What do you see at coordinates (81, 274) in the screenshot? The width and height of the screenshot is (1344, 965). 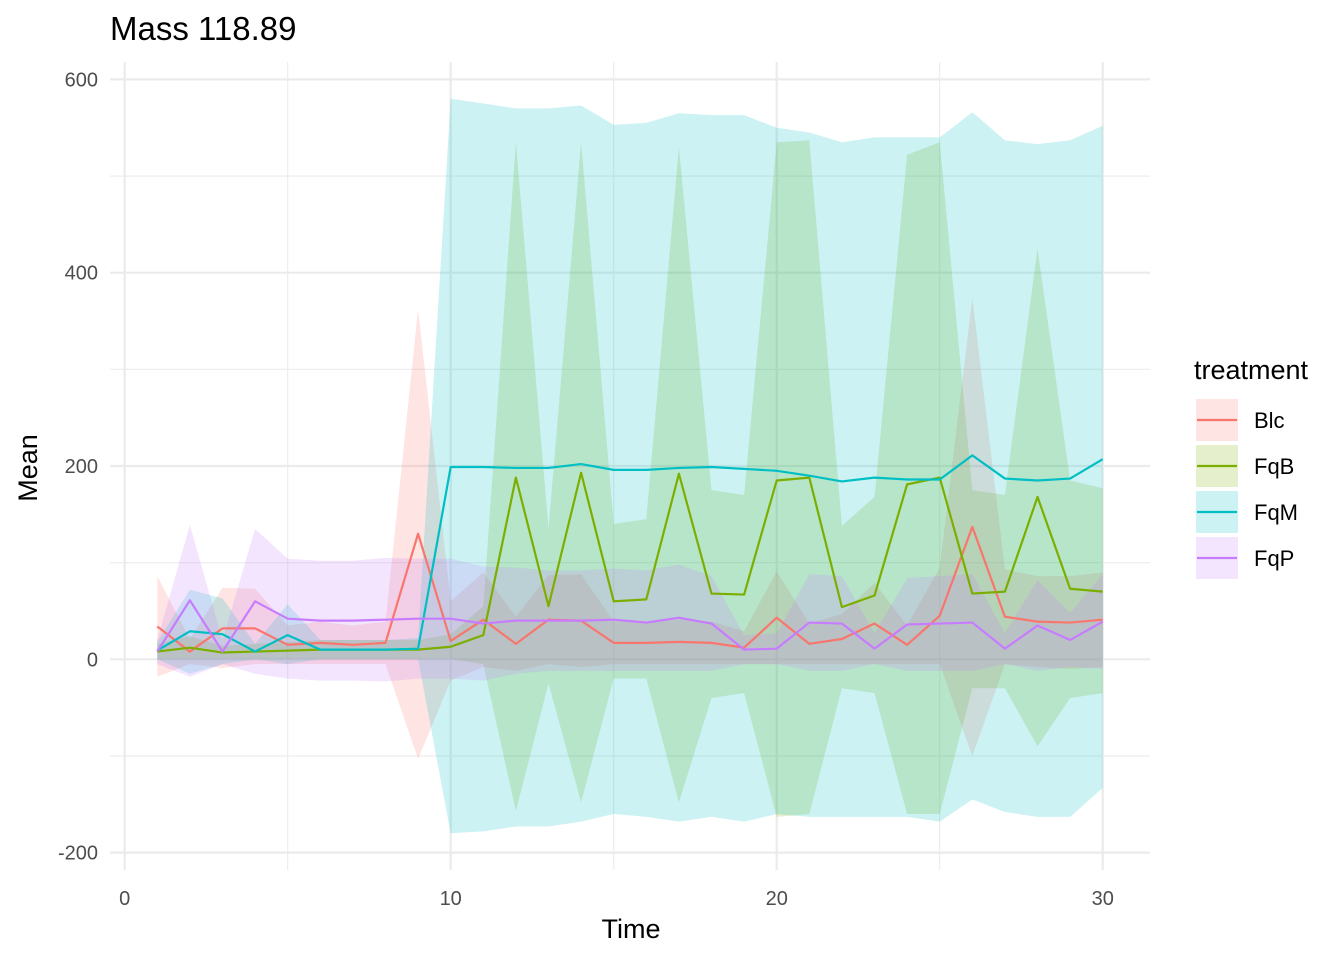 I see `y-tick-label: 400` at bounding box center [81, 274].